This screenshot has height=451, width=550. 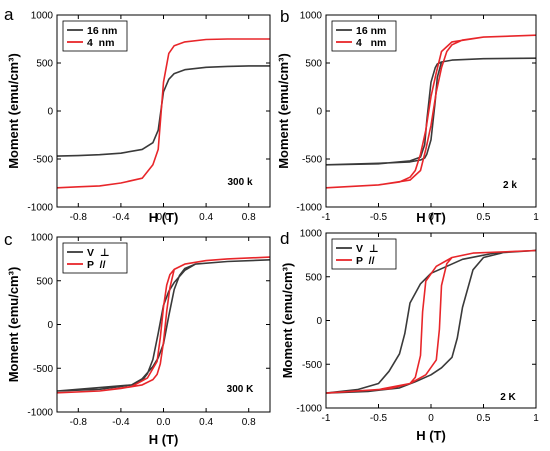 What do you see at coordinates (510, 185) in the screenshot?
I see `temperature-annotation: 2 k` at bounding box center [510, 185].